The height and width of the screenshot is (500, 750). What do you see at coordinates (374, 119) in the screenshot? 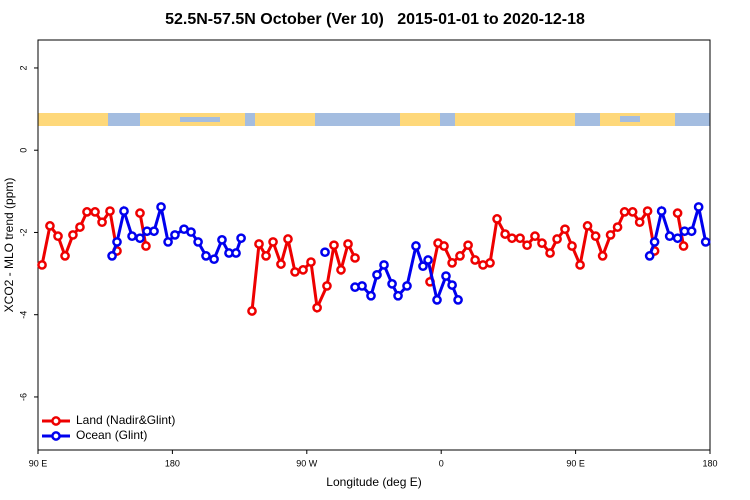
I see `map-strip` at bounding box center [374, 119].